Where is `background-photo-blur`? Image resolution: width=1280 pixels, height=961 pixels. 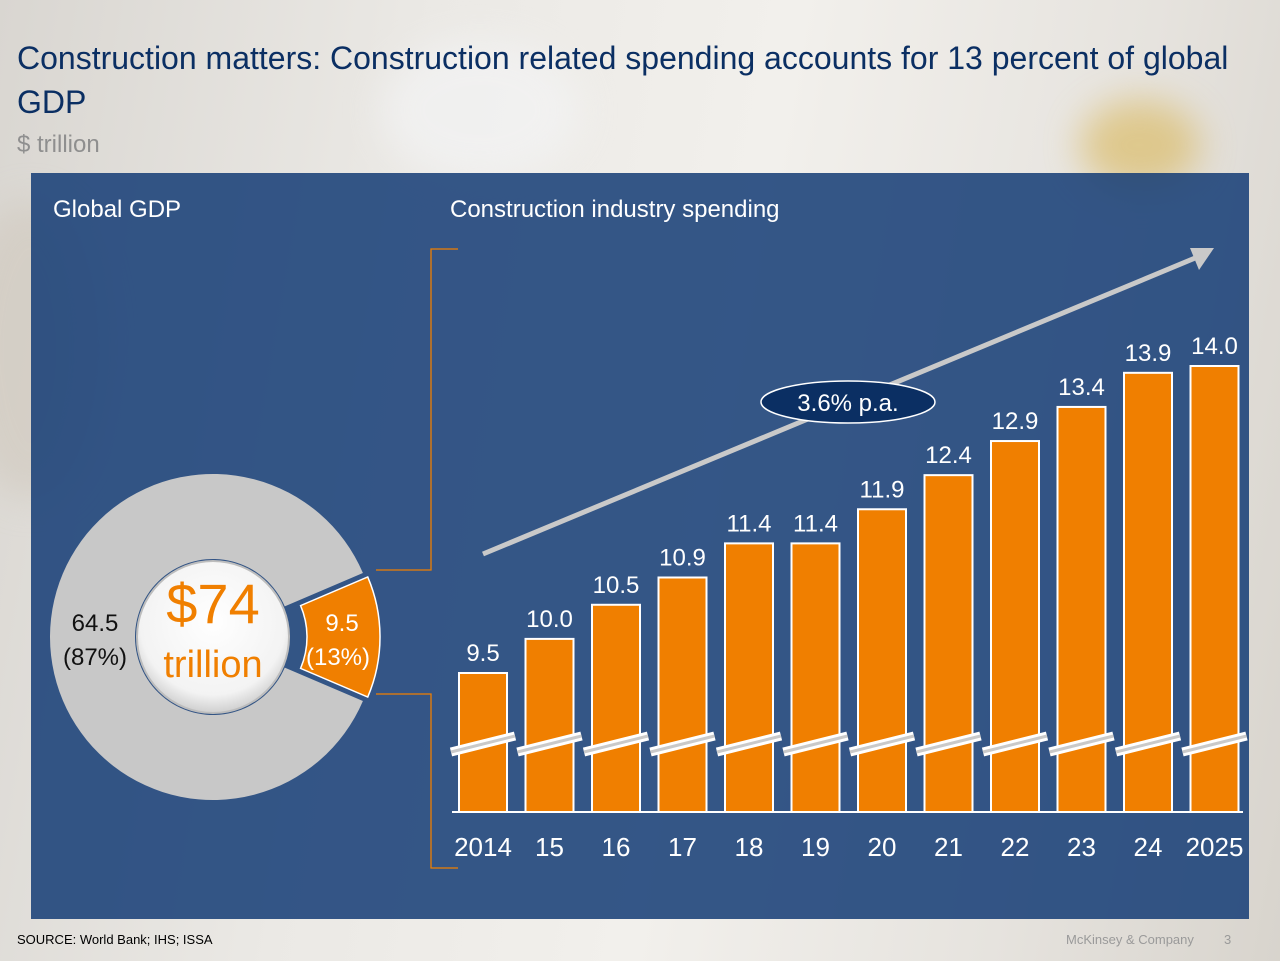 background-photo-blur is located at coordinates (480, 110).